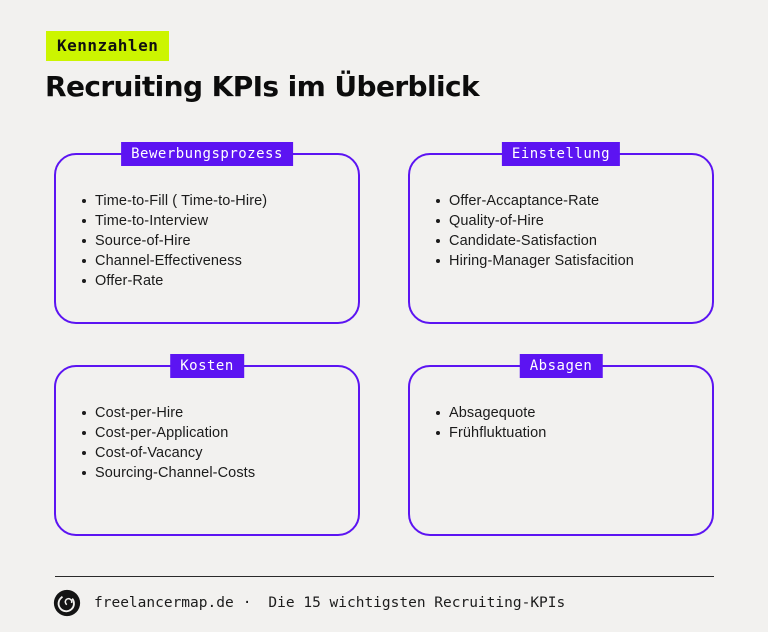  What do you see at coordinates (561, 445) in the screenshot?
I see `card-absagen: Absagen Absagequote Frühfluktuation` at bounding box center [561, 445].